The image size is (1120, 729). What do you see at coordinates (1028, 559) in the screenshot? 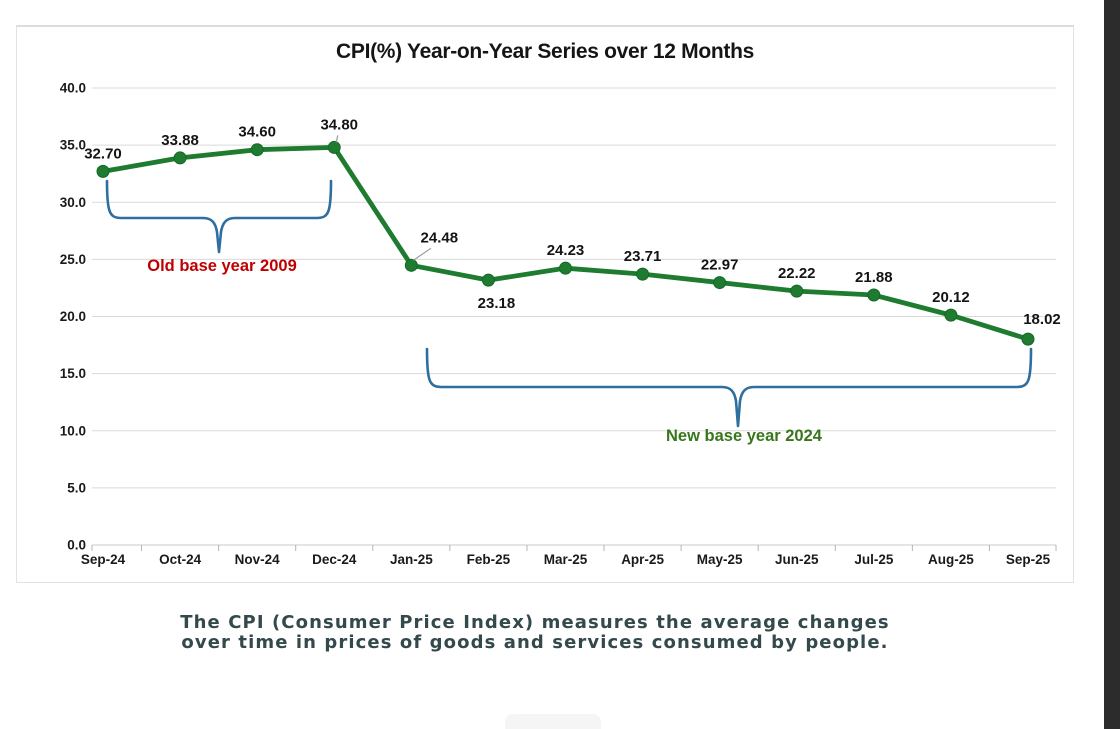
I see `x-axis-tick-label: Sep-25` at bounding box center [1028, 559].